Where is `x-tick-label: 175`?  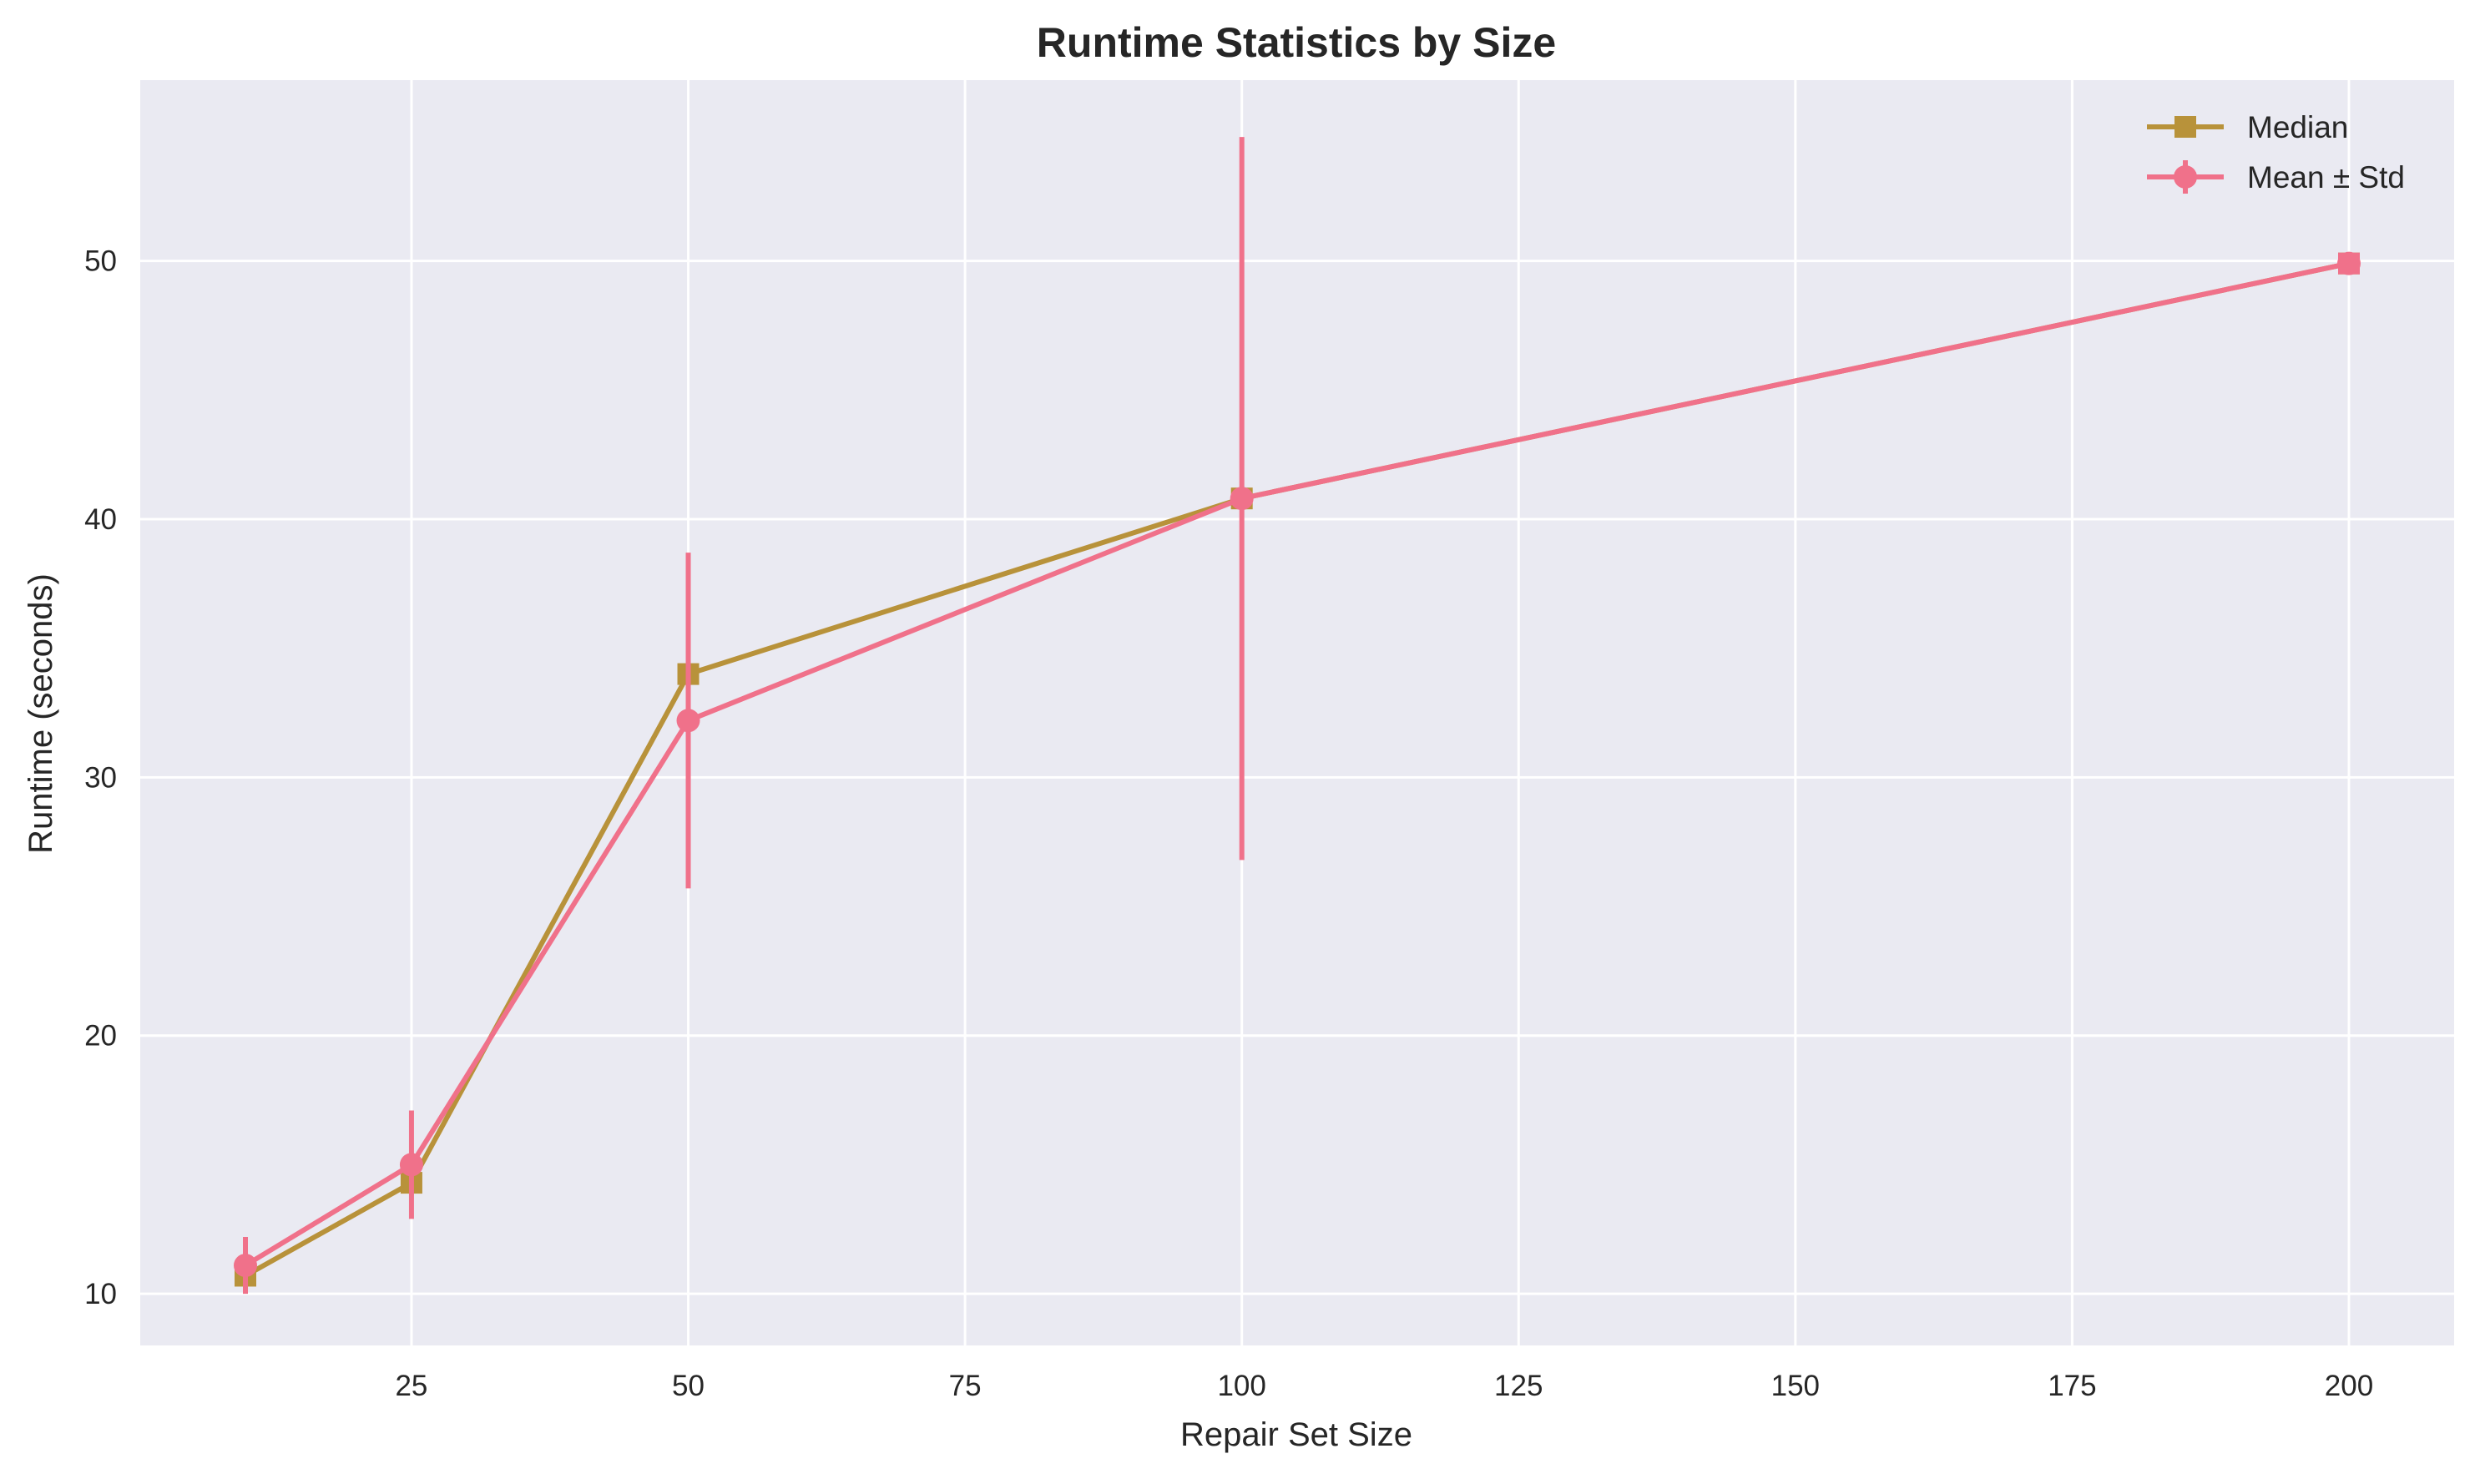 x-tick-label: 175 is located at coordinates (2072, 1386).